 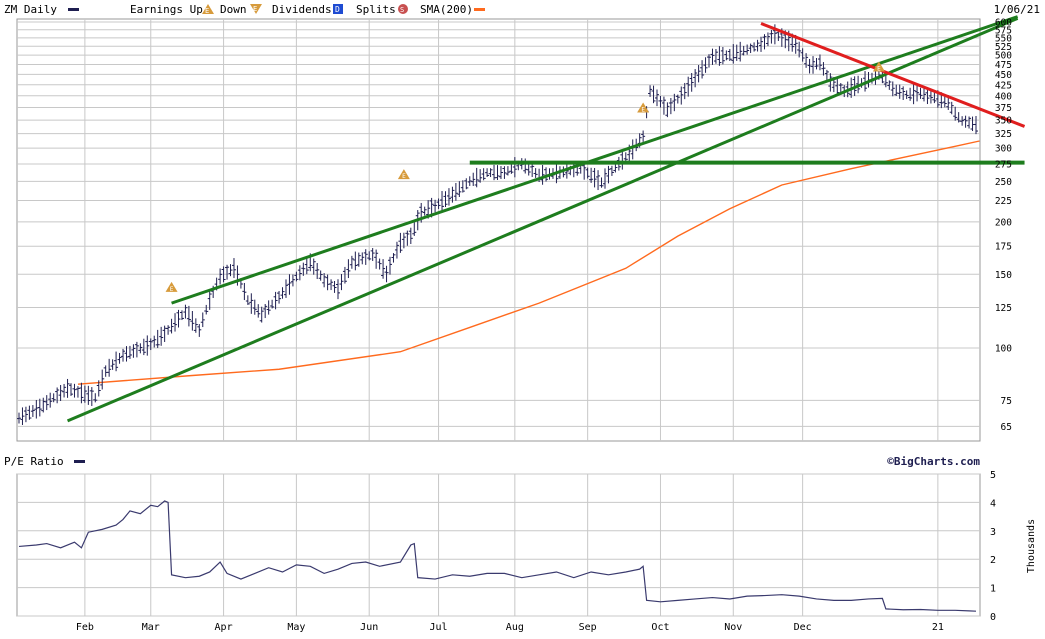 What do you see at coordinates (938, 627) in the screenshot?
I see `x-tick-label: 21` at bounding box center [938, 627].